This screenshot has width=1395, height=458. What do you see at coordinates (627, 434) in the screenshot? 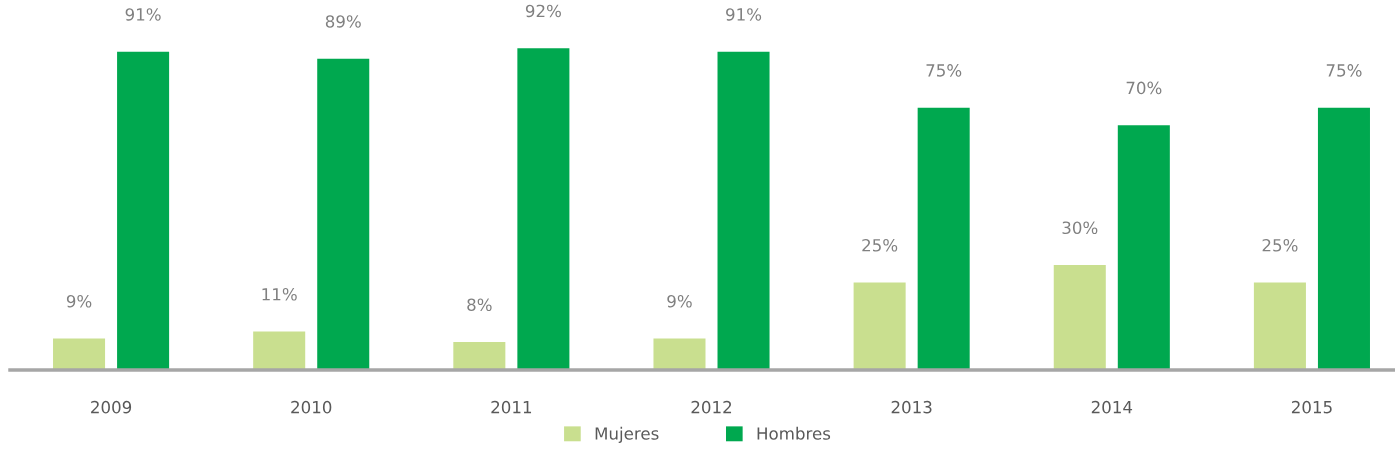
I see `legend-label: Mujeres` at bounding box center [627, 434].